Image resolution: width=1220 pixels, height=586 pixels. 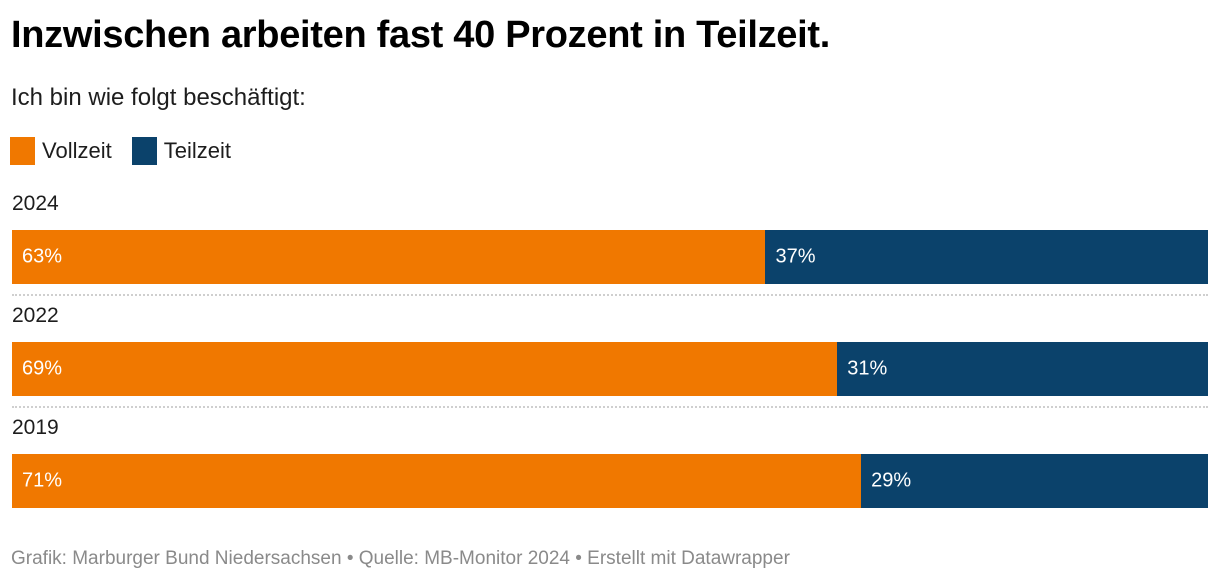 I want to click on legend-item-teilzeit: Teilzeit, so click(x=181, y=151).